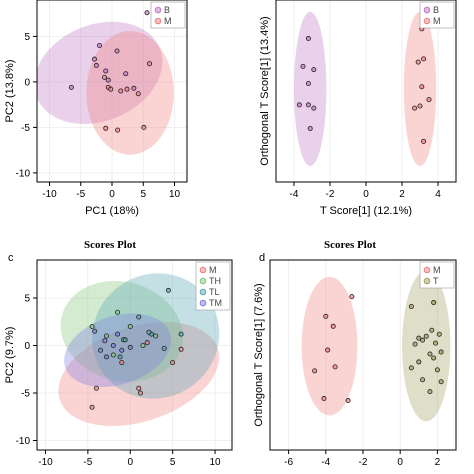 This screenshot has height=474, width=474. I want to click on confidence-ellipse-tm, so click(118, 350).